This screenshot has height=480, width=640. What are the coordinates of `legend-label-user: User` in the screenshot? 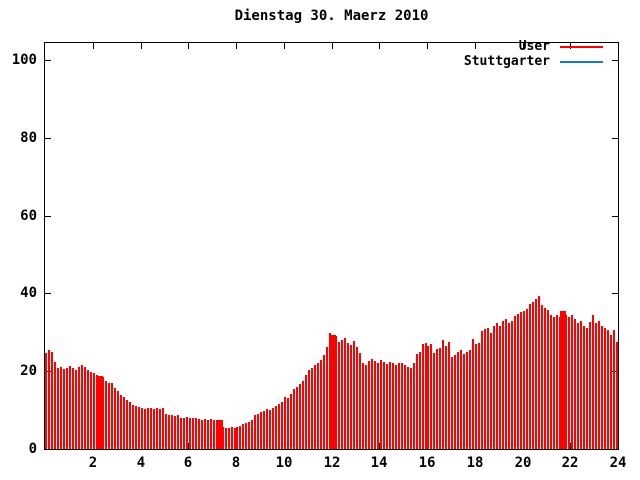 It's located at (534, 46).